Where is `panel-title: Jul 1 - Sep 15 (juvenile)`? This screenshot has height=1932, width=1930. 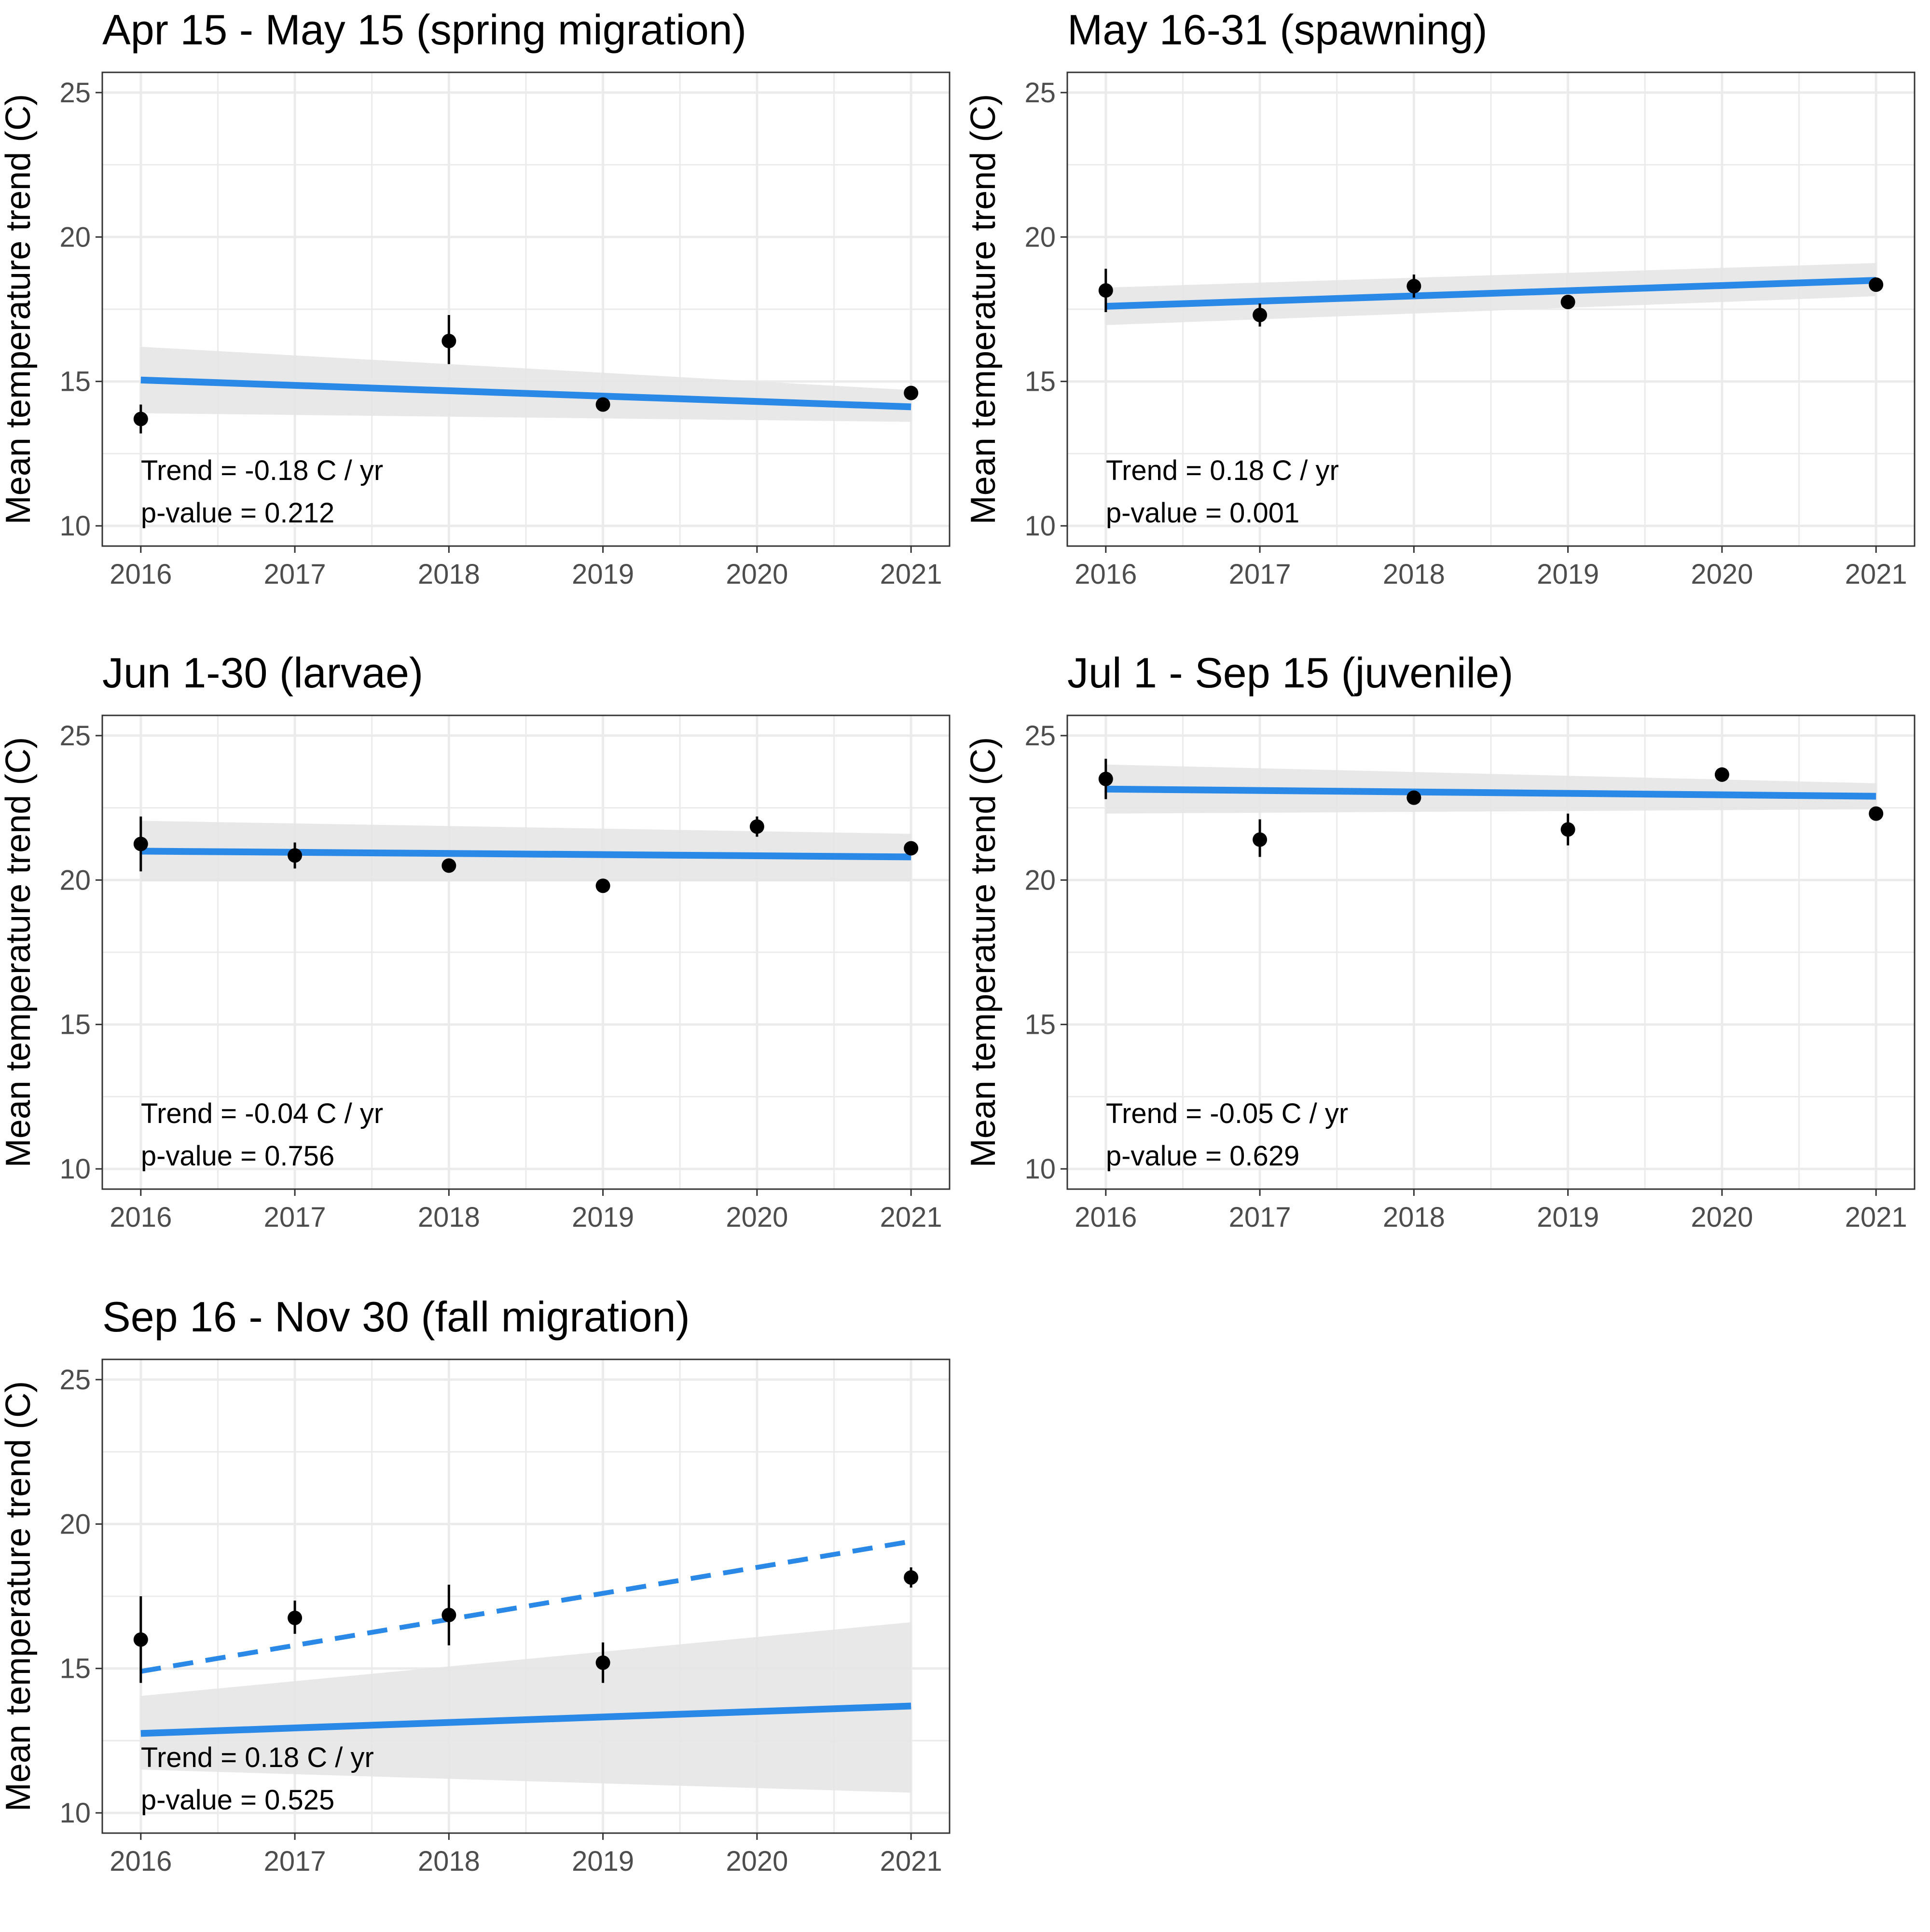
panel-title: Jul 1 - Sep 15 (juvenile) is located at coordinates (1290, 673).